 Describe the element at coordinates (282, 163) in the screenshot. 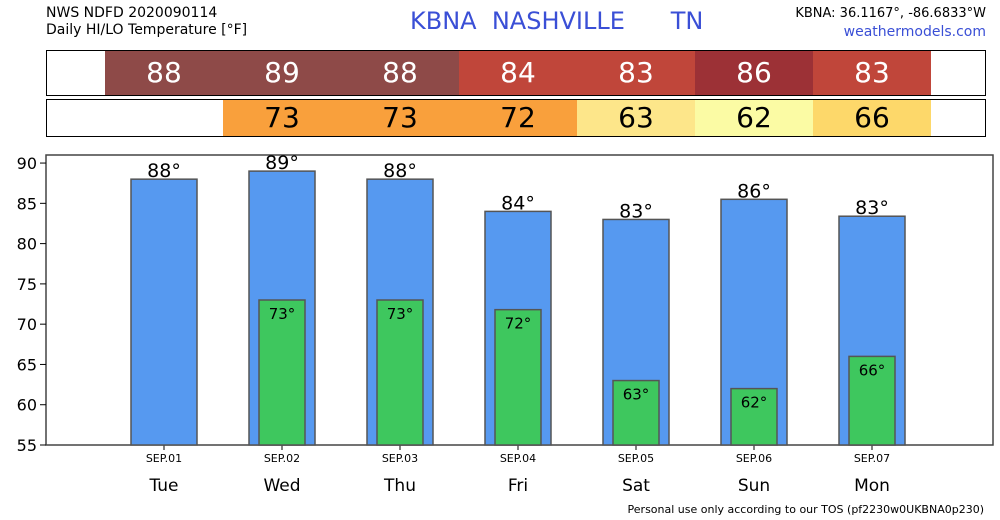

I see `high-temp-label: 89°` at that location.